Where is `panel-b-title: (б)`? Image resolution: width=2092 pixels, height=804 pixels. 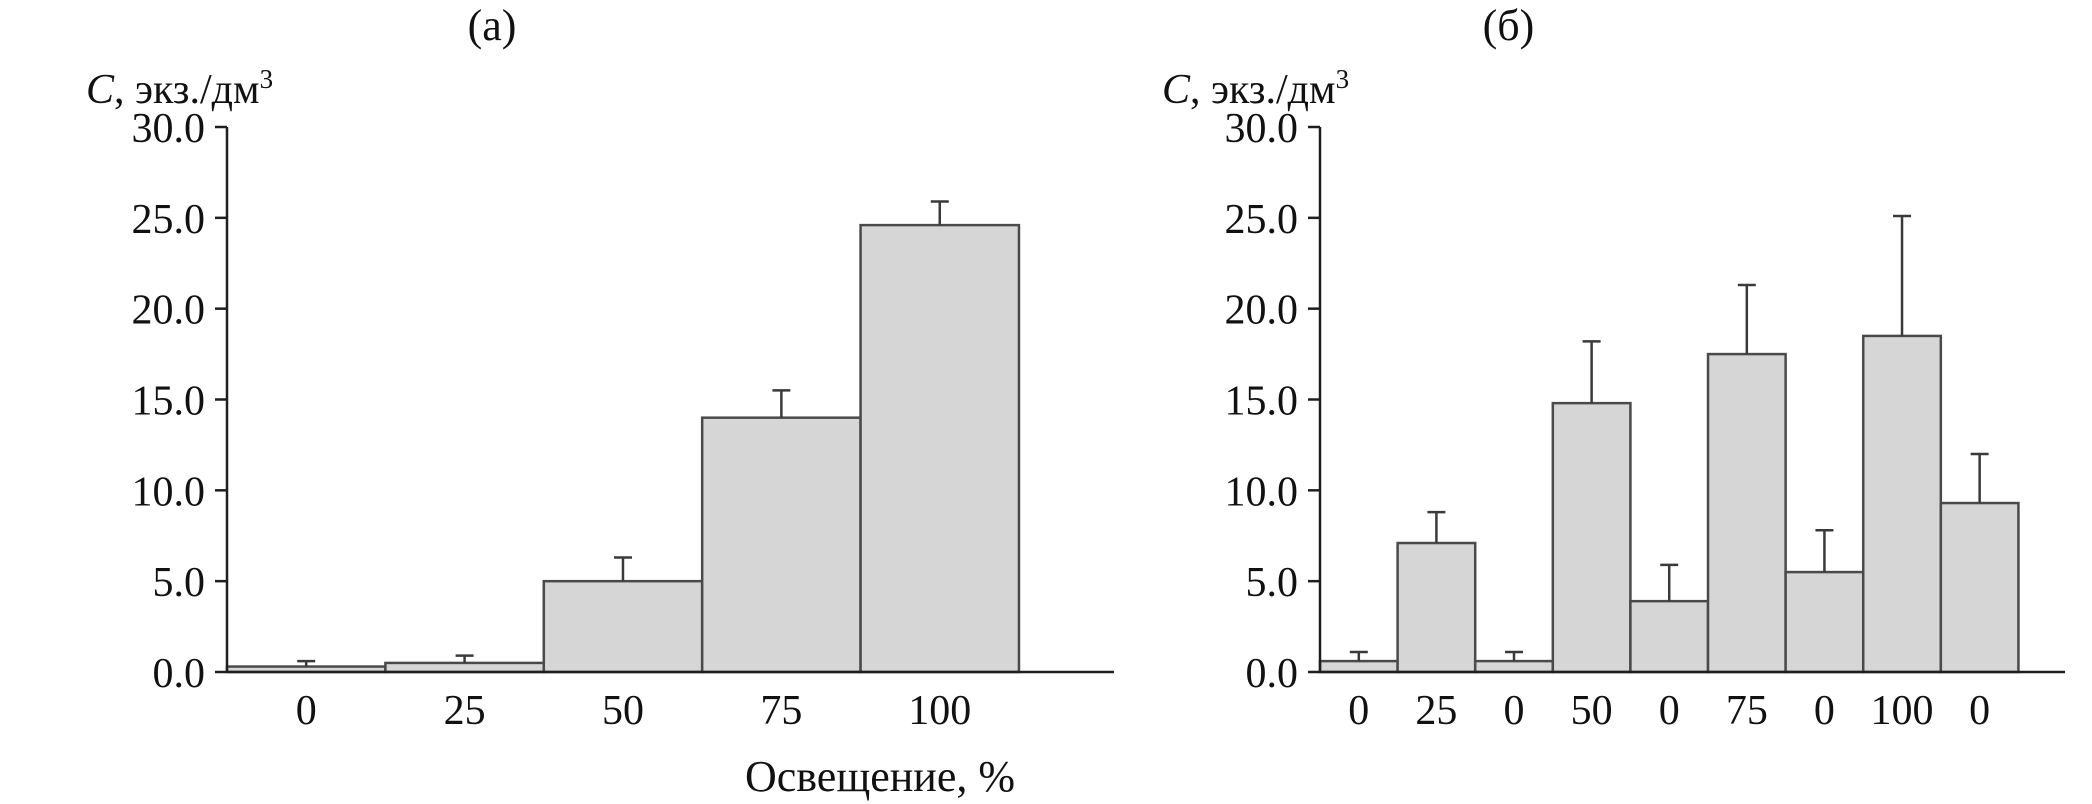 panel-b-title: (б) is located at coordinates (1508, 25).